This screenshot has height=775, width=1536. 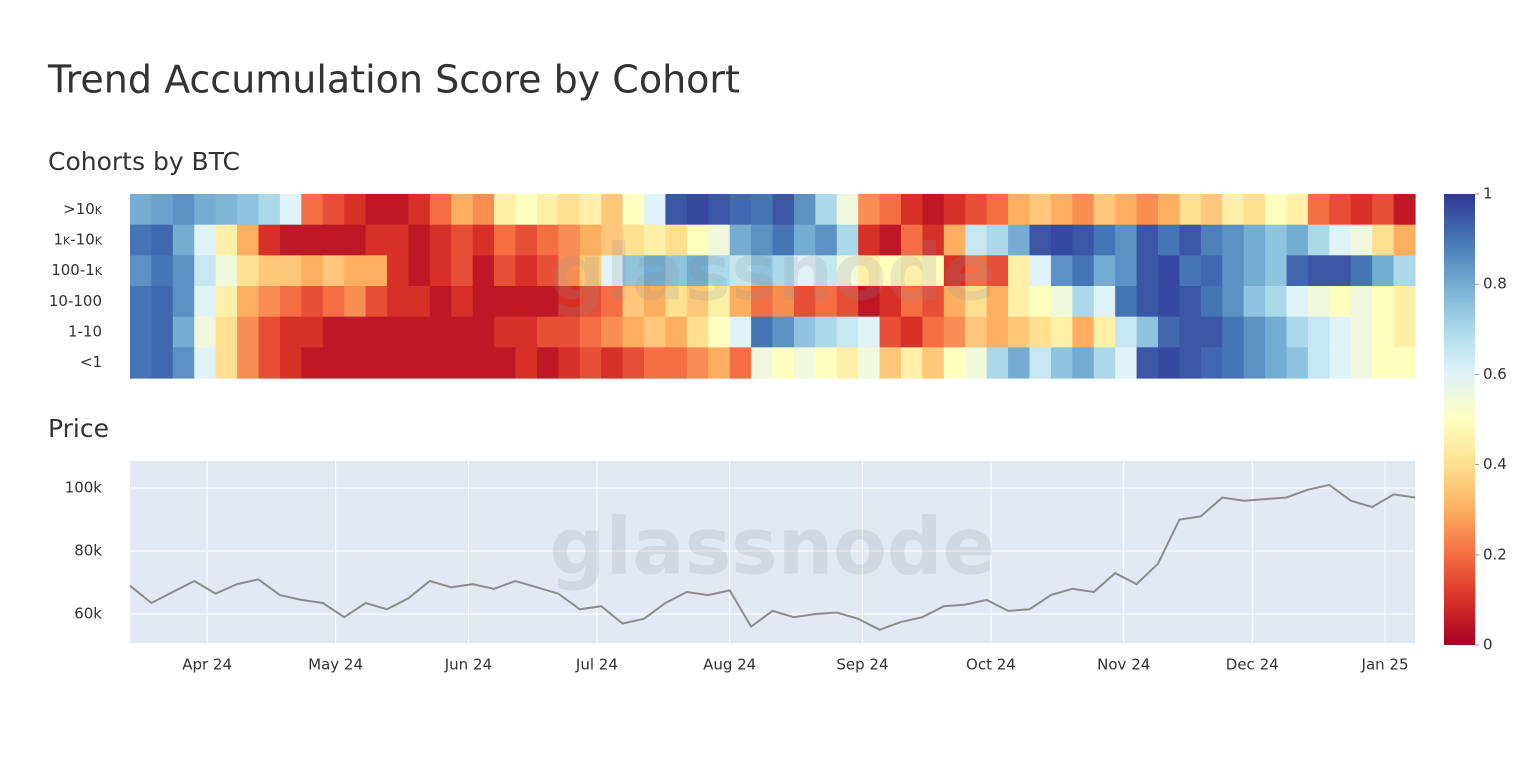 What do you see at coordinates (1495, 464) in the screenshot?
I see `colorbar-tick-label: 0.4` at bounding box center [1495, 464].